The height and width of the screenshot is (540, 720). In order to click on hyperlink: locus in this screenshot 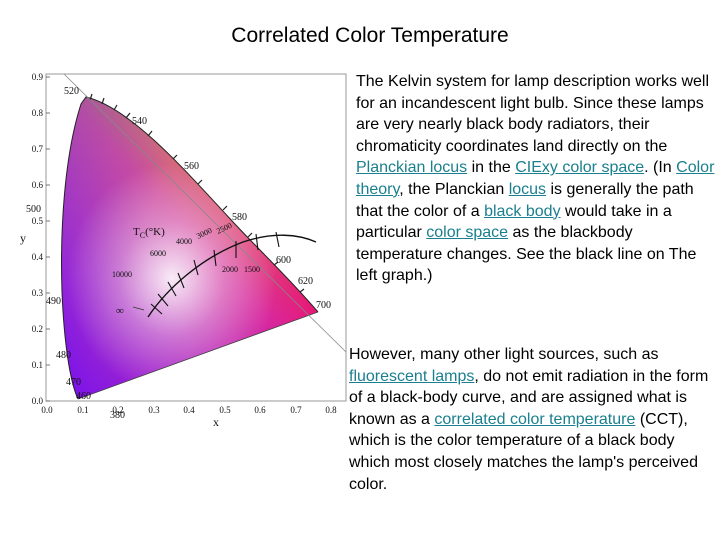, I will do `click(527, 189)`.